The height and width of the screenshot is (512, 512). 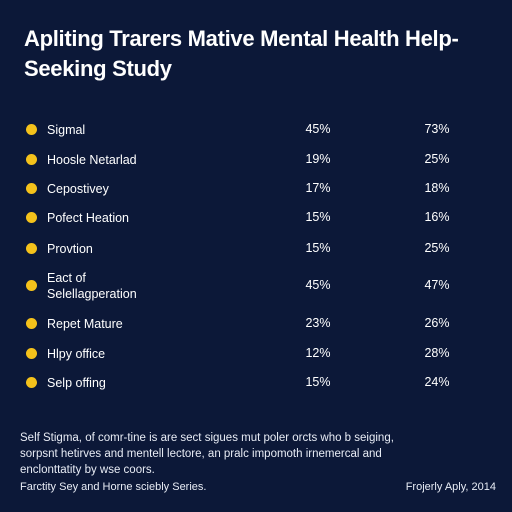 What do you see at coordinates (437, 353) in the screenshot?
I see `value-cell: 28%` at bounding box center [437, 353].